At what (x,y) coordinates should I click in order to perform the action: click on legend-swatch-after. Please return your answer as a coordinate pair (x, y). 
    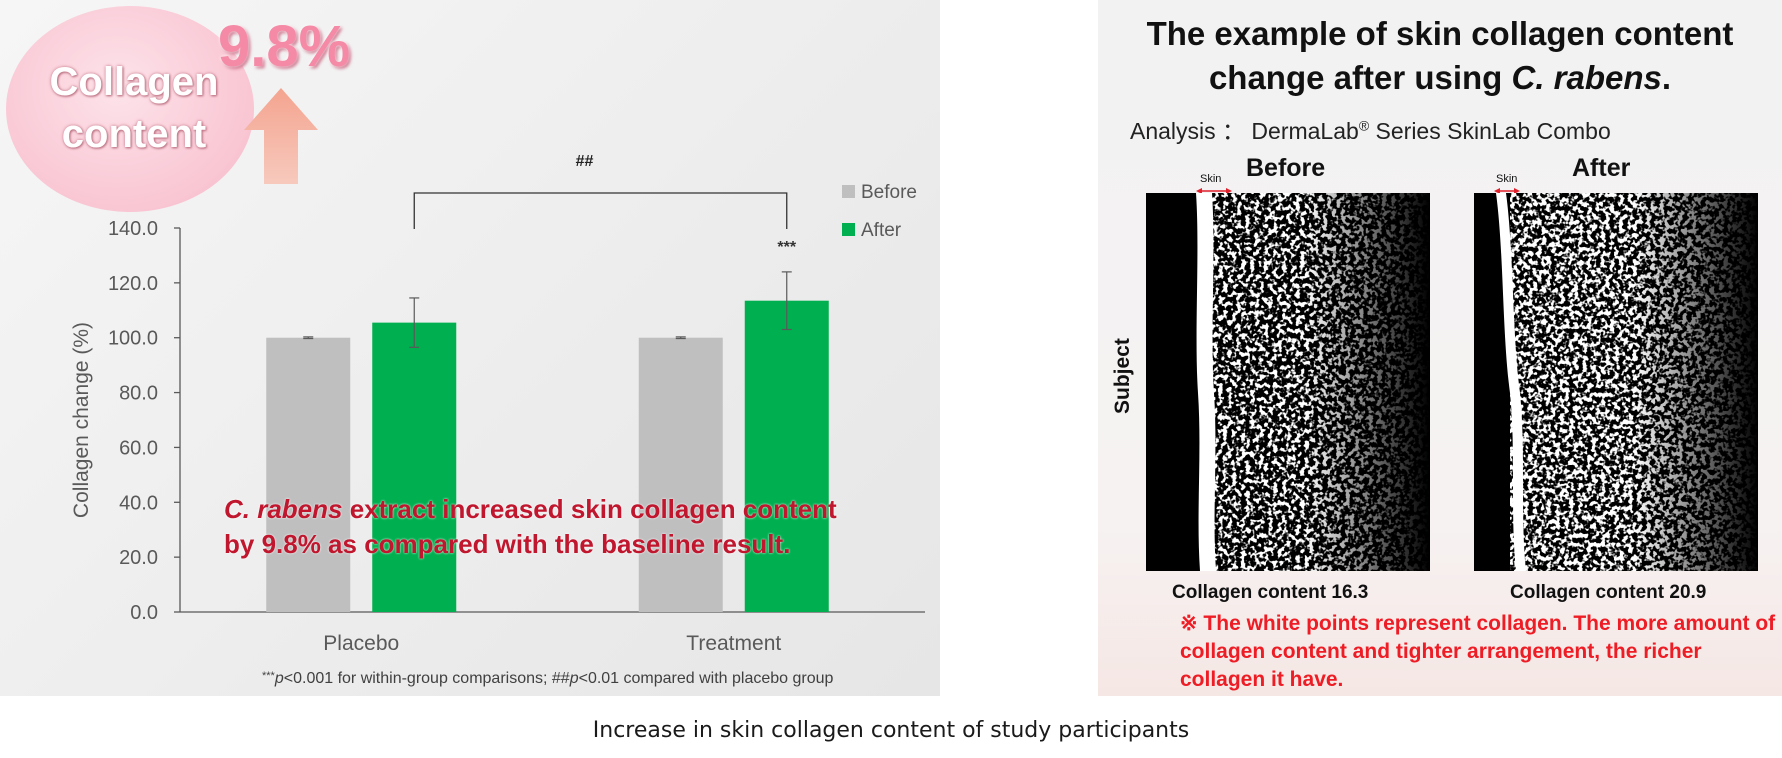
    Looking at the image, I should click on (848, 229).